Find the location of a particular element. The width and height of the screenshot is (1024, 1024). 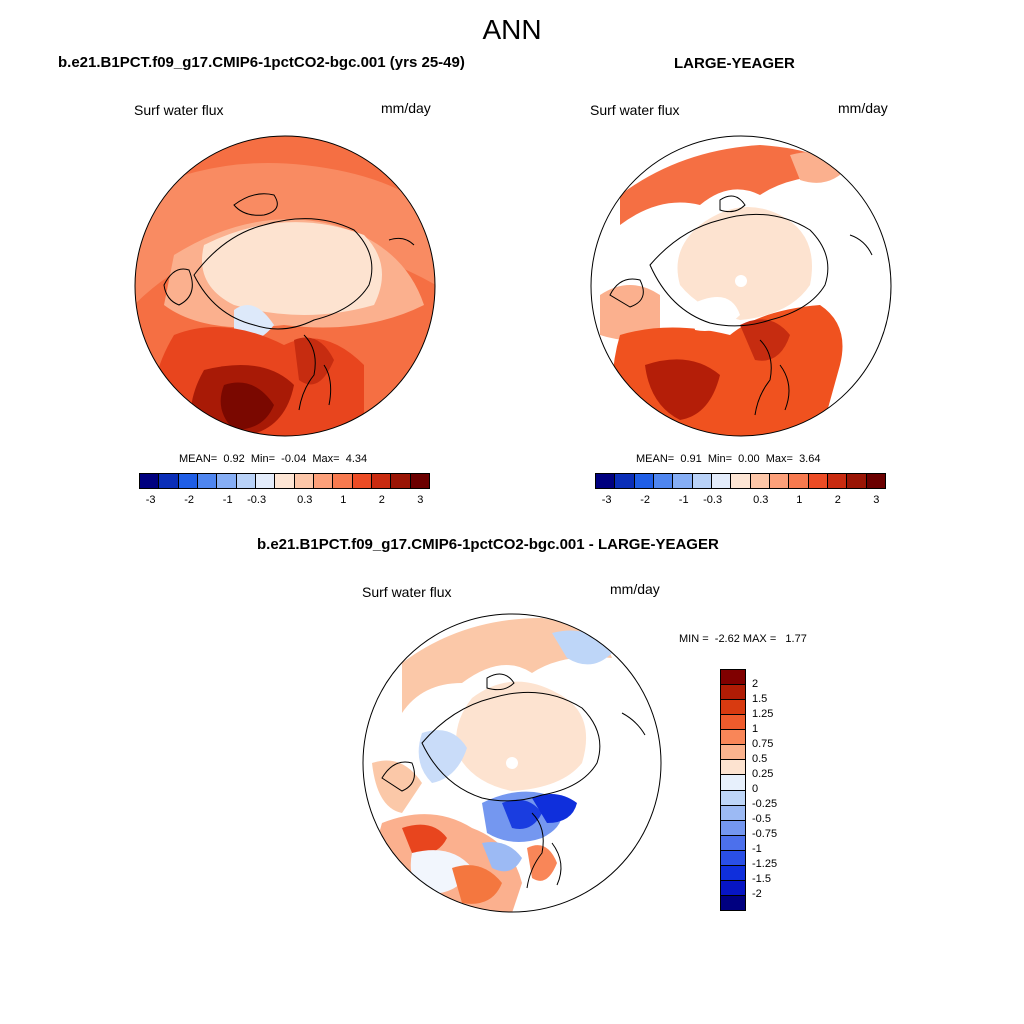

left-colorbar is located at coordinates (284, 481).